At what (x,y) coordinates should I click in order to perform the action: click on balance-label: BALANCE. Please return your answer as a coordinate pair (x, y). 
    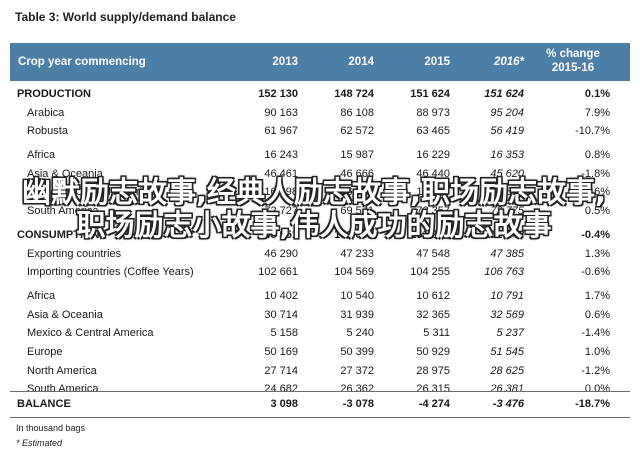
    Looking at the image, I should click on (44, 404).